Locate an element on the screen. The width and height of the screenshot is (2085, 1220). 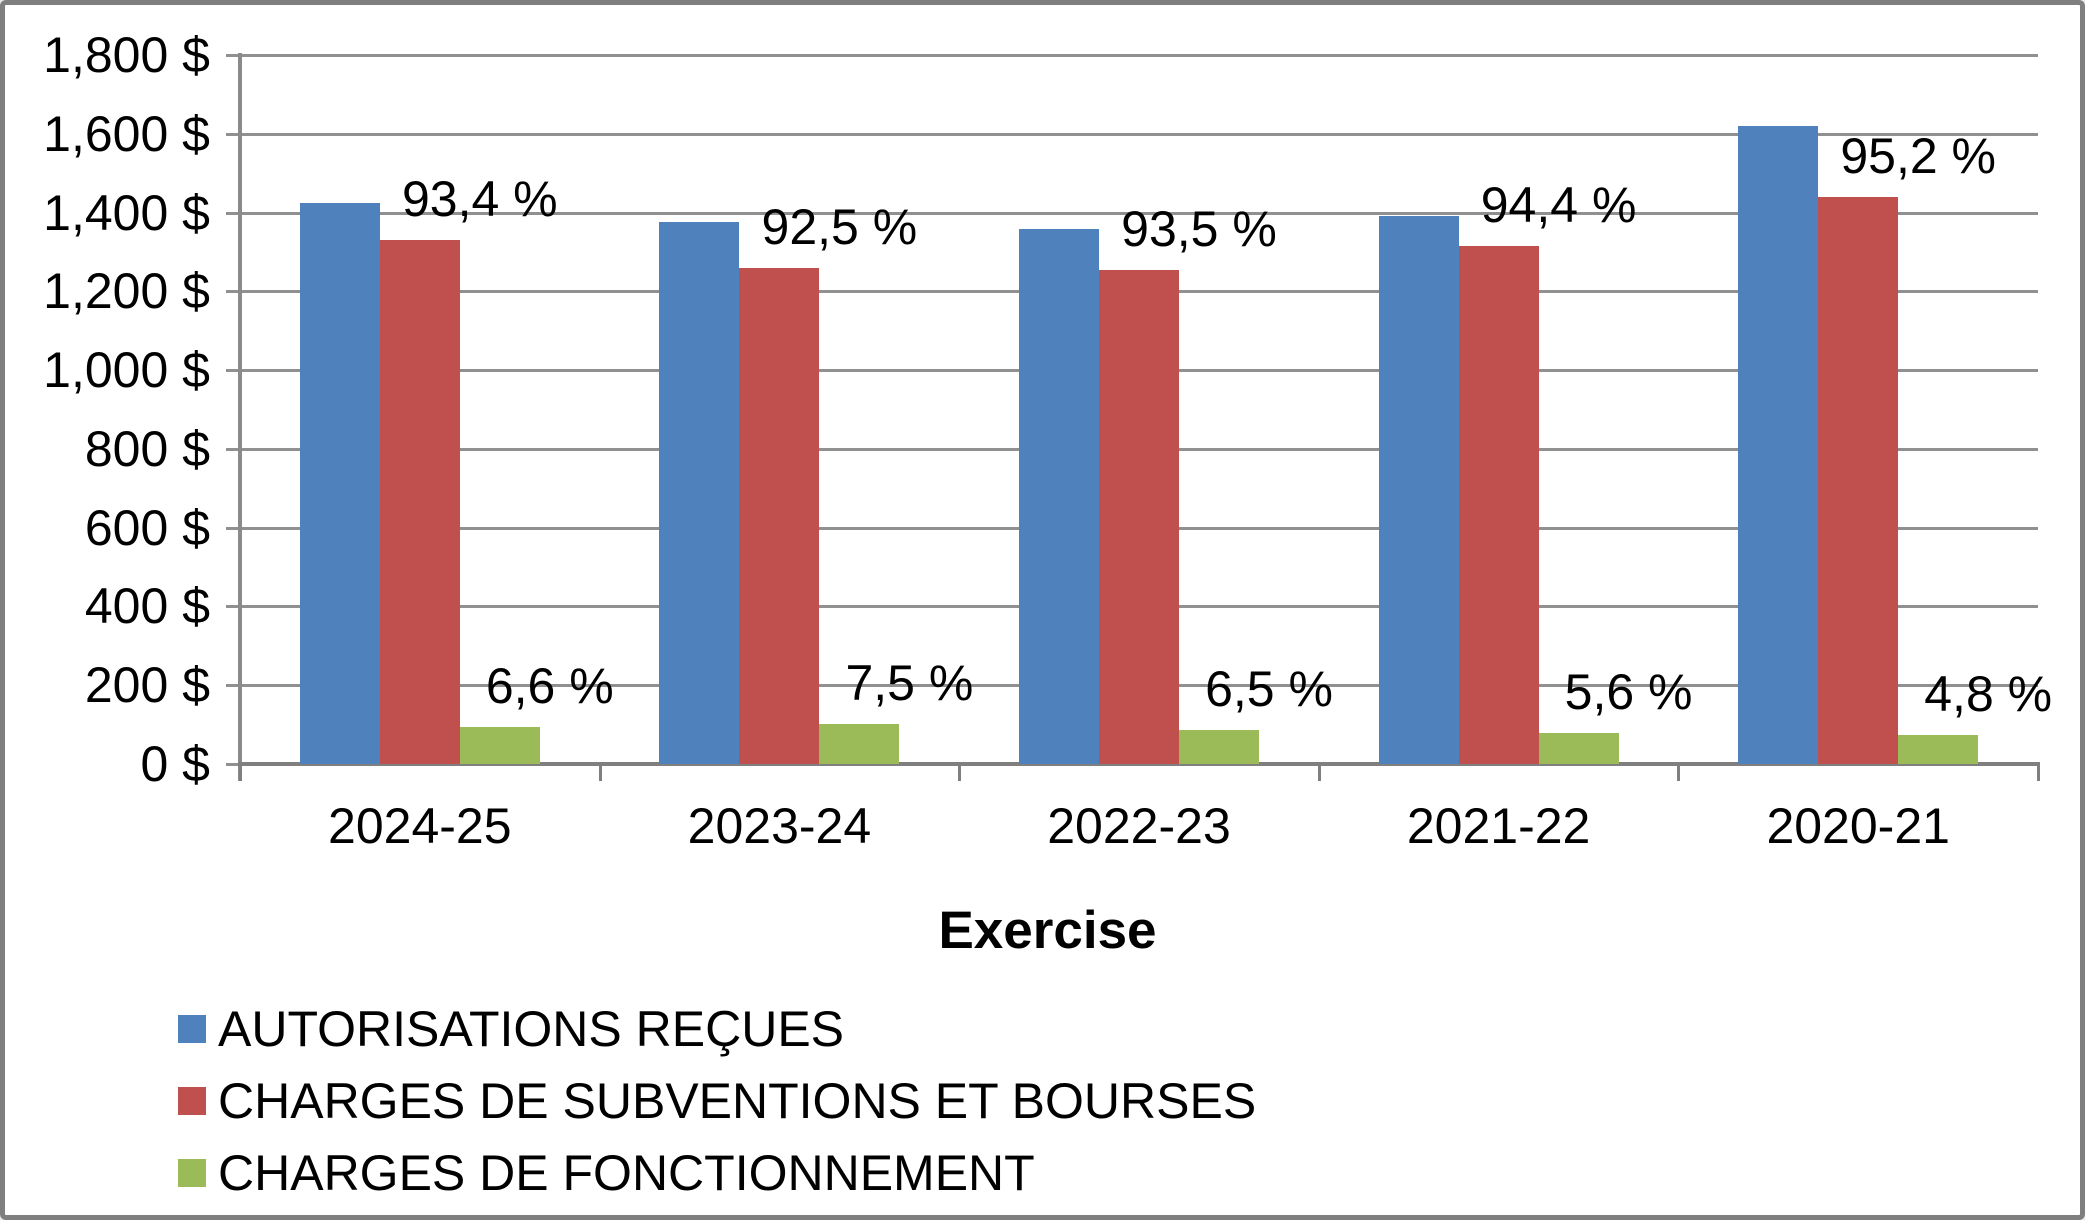
y-tick-label: 400 $ is located at coordinates (147, 606).